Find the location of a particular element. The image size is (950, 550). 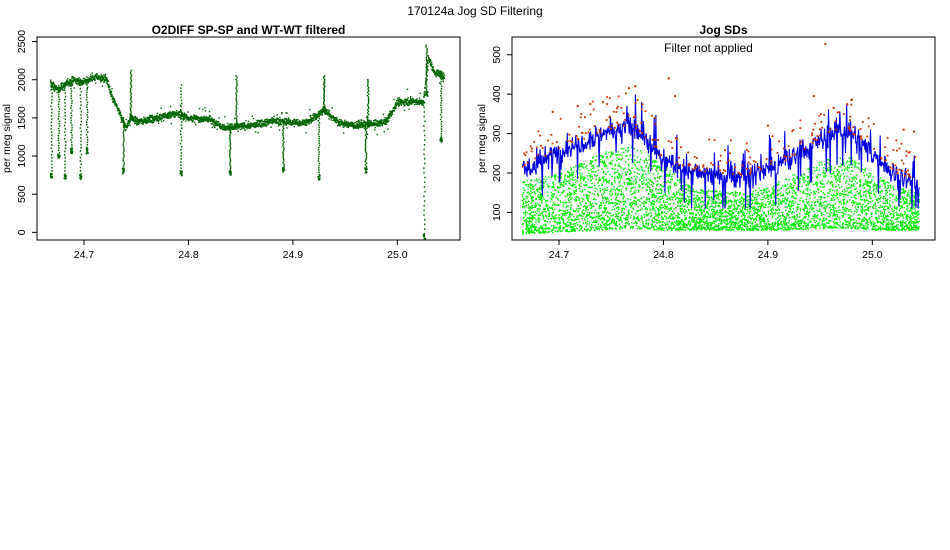

y-tick-label: 2000 is located at coordinates (22, 80).